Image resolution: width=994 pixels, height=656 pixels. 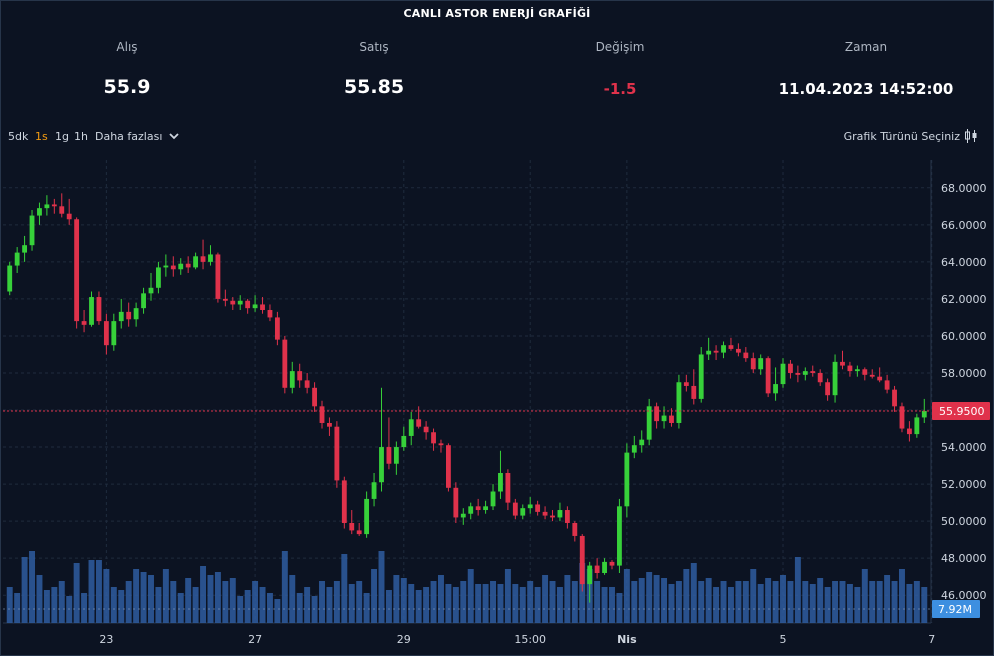 What do you see at coordinates (971, 136) in the screenshot?
I see `candlestick-chart-icon` at bounding box center [971, 136].